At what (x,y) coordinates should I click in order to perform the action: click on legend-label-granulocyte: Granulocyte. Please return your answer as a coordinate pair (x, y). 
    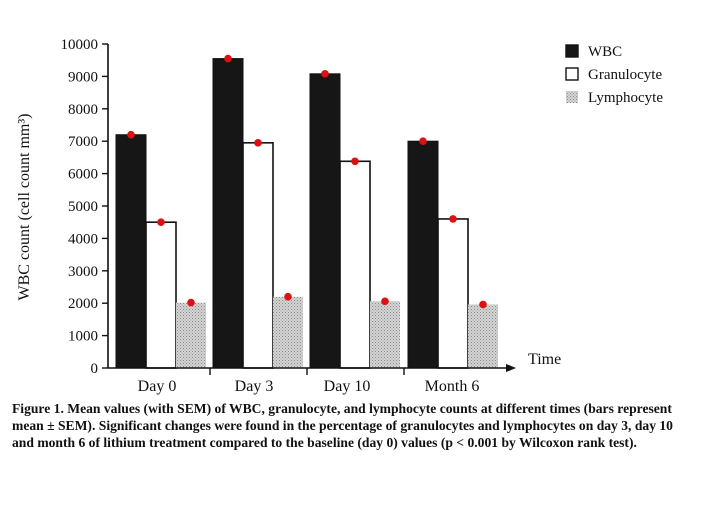
    Looking at the image, I should click on (625, 75).